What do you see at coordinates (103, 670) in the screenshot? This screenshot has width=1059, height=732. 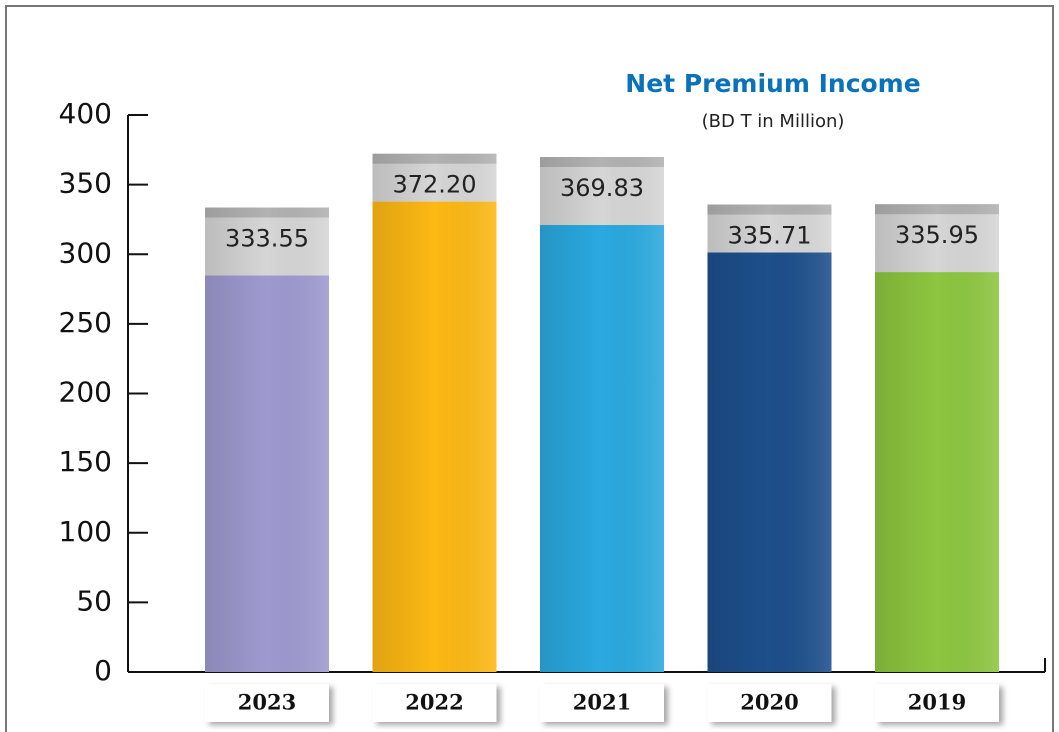 I see `y-tick-label: 0` at bounding box center [103, 670].